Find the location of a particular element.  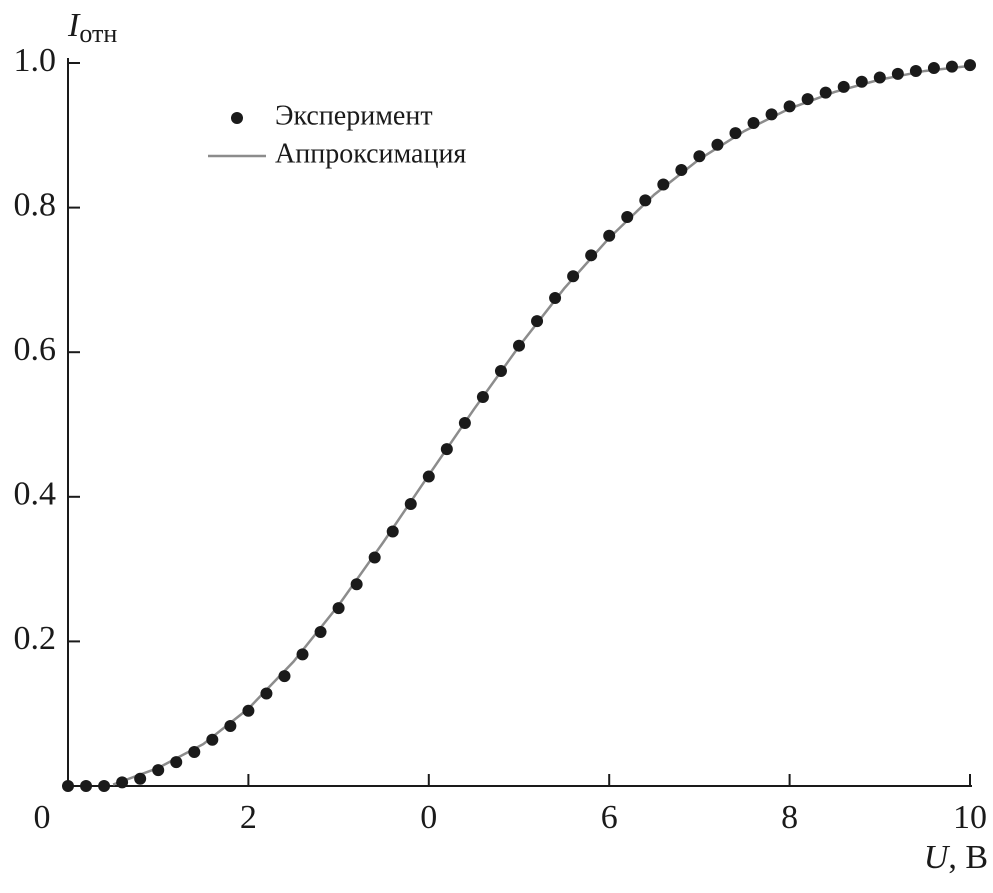

x-tick-label: 8 is located at coordinates (789, 817).